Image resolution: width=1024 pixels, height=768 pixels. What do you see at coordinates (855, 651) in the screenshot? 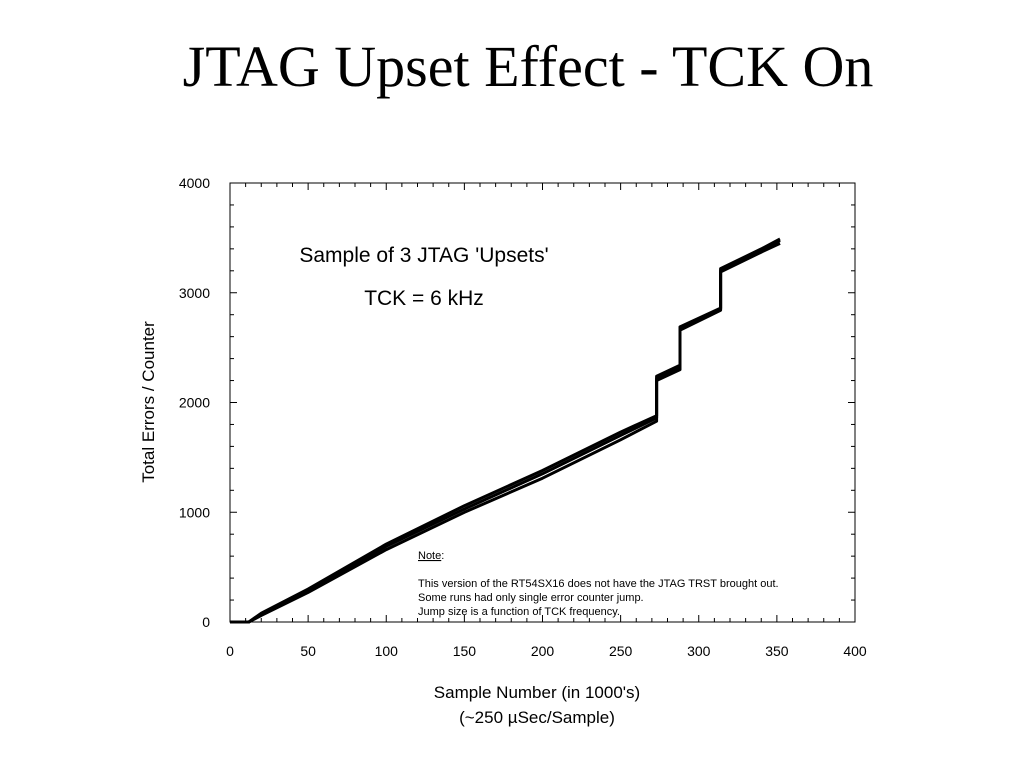
I see `x-tick-label: 400` at bounding box center [855, 651].